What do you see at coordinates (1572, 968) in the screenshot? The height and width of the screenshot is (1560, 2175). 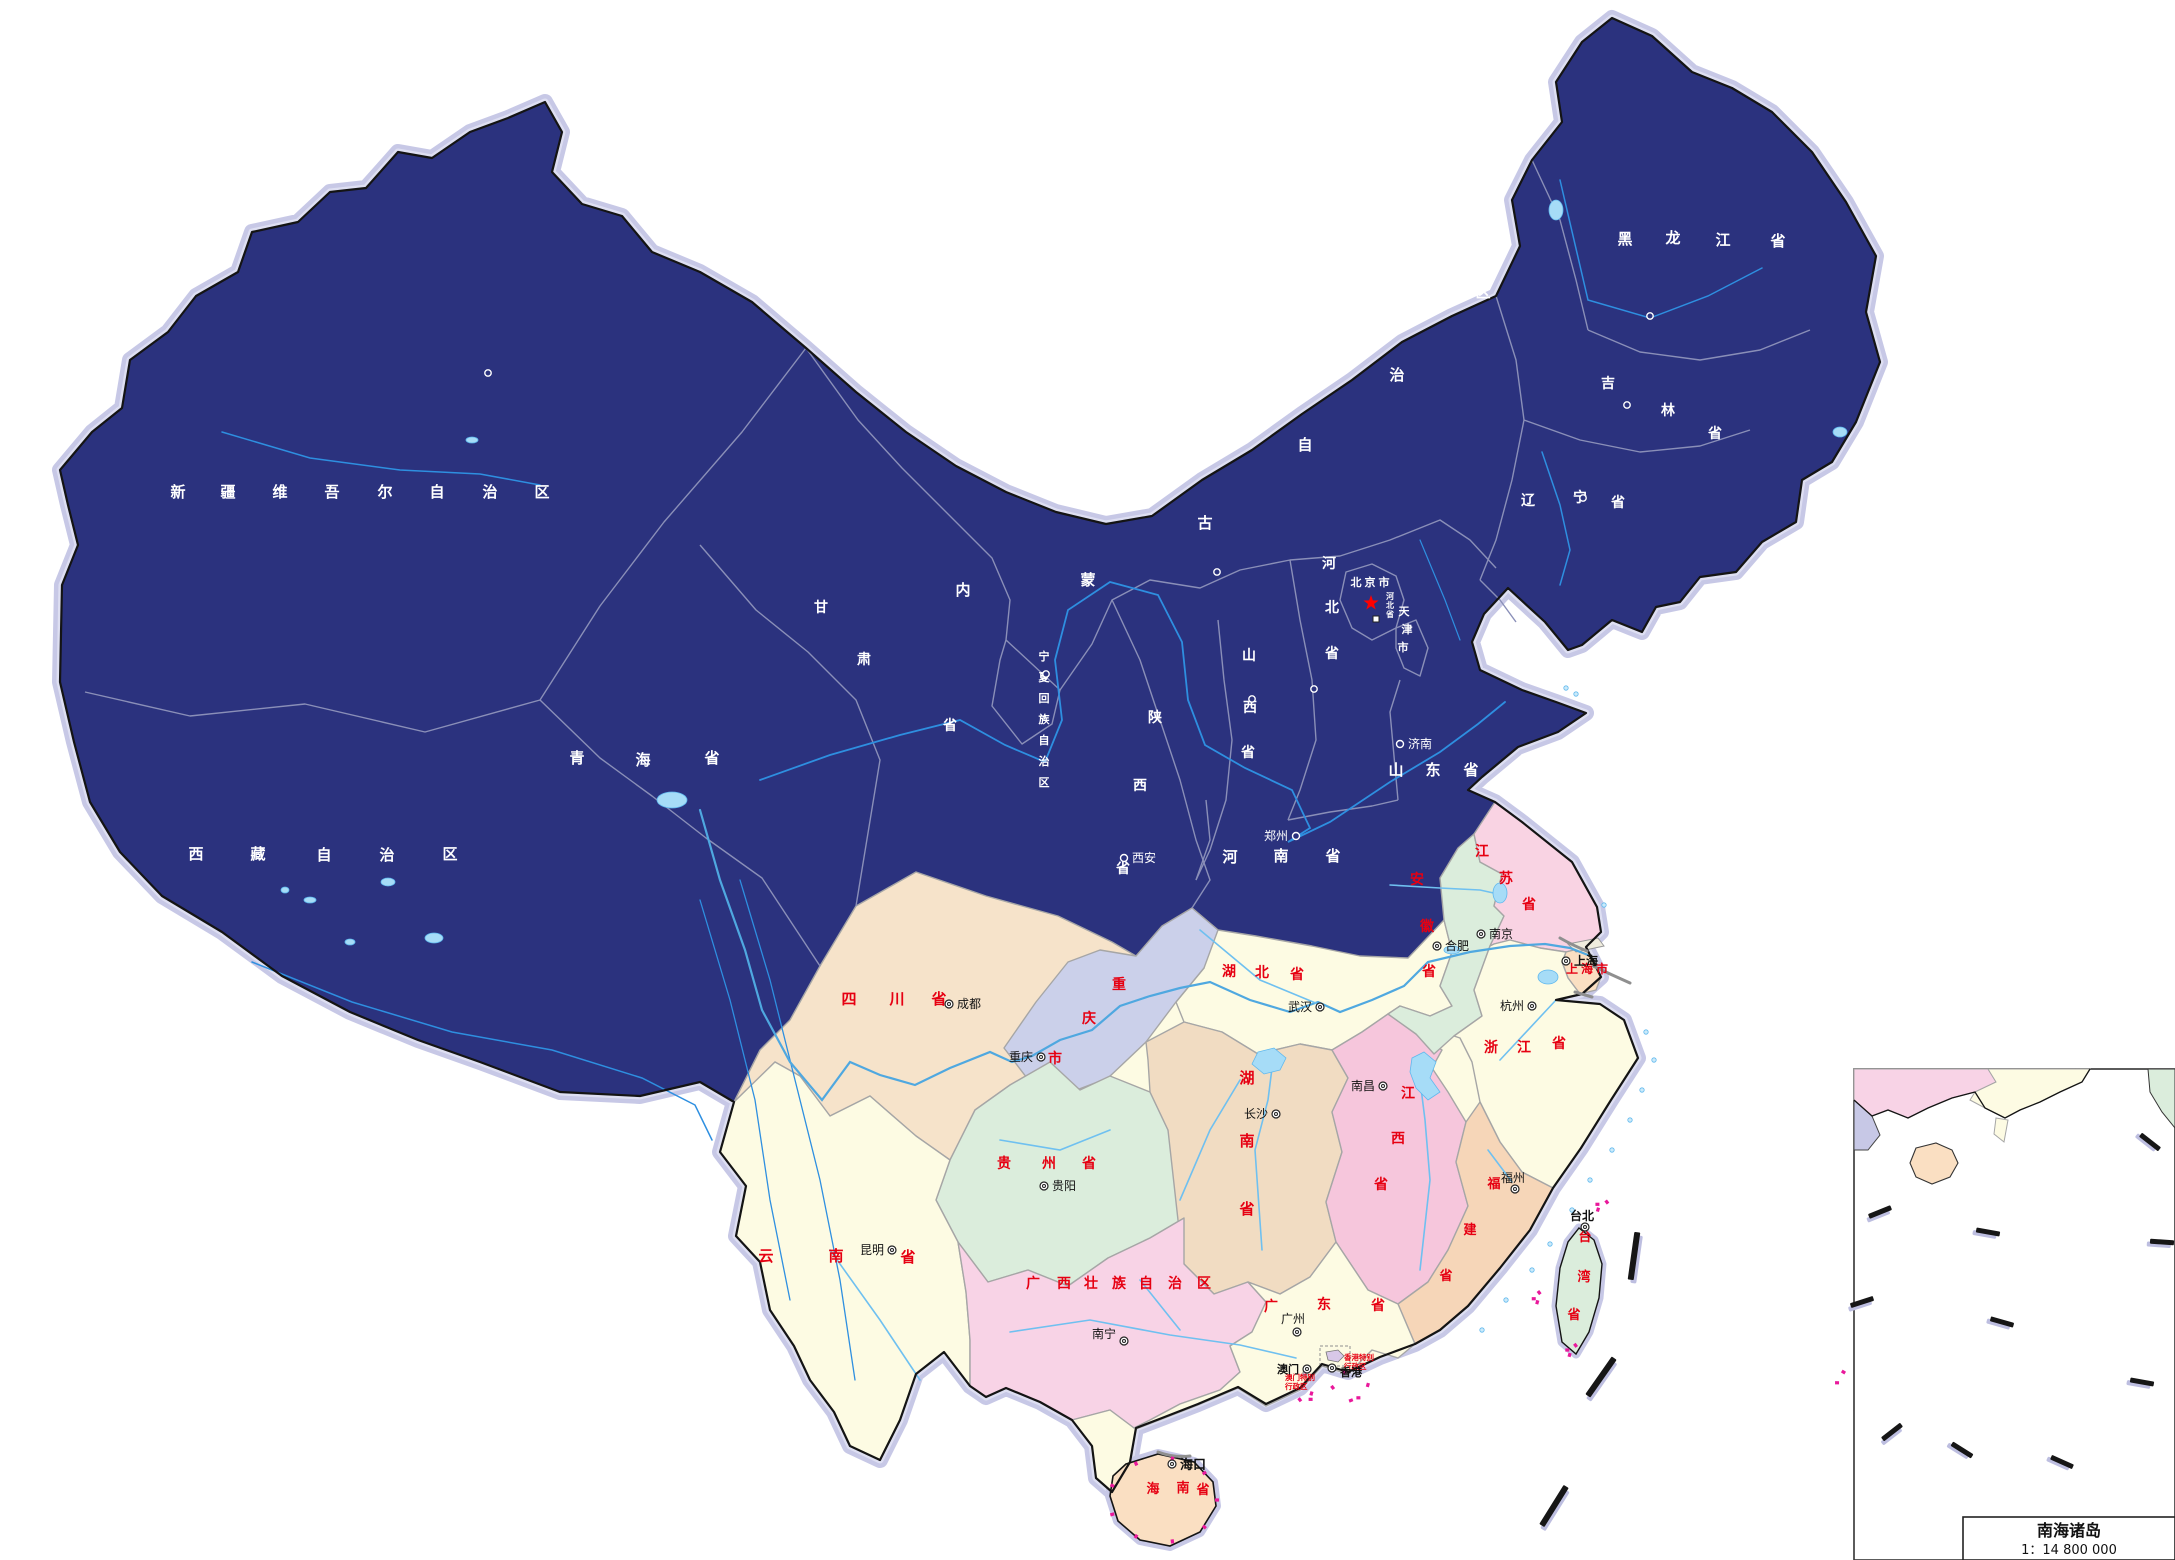 I see `svg-text: 上` at bounding box center [1572, 968].